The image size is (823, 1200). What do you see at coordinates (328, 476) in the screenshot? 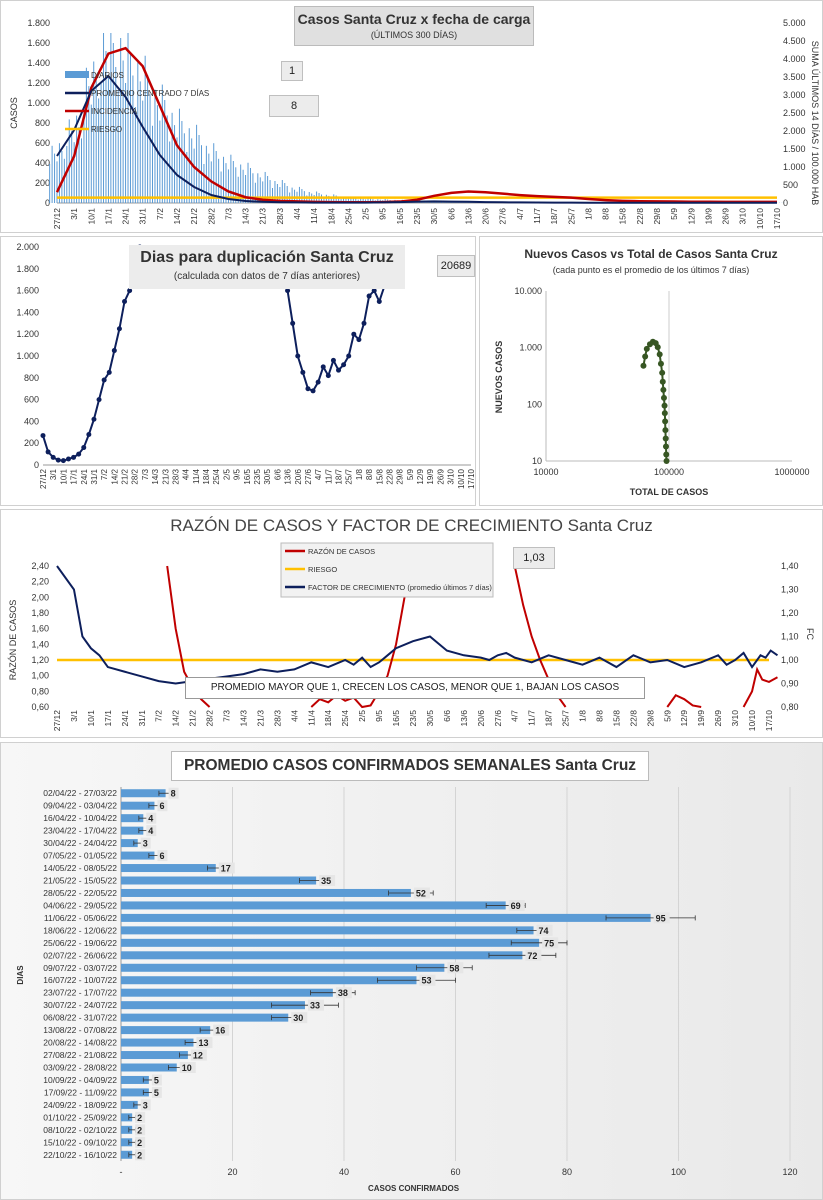
I see `x-tick-label: 11/7` at bounding box center [328, 476].